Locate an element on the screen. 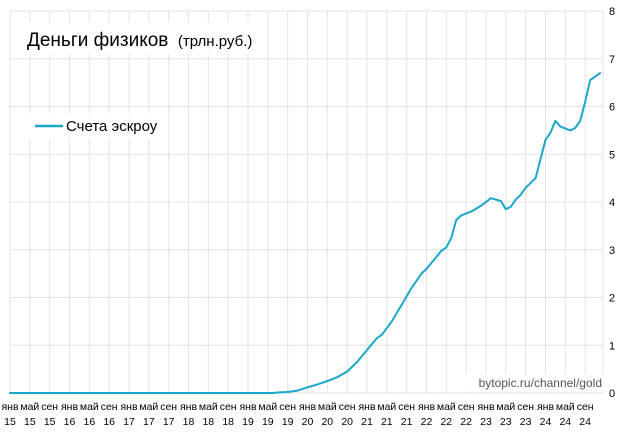 This screenshot has width=629, height=433. title-background is located at coordinates (140, 38).